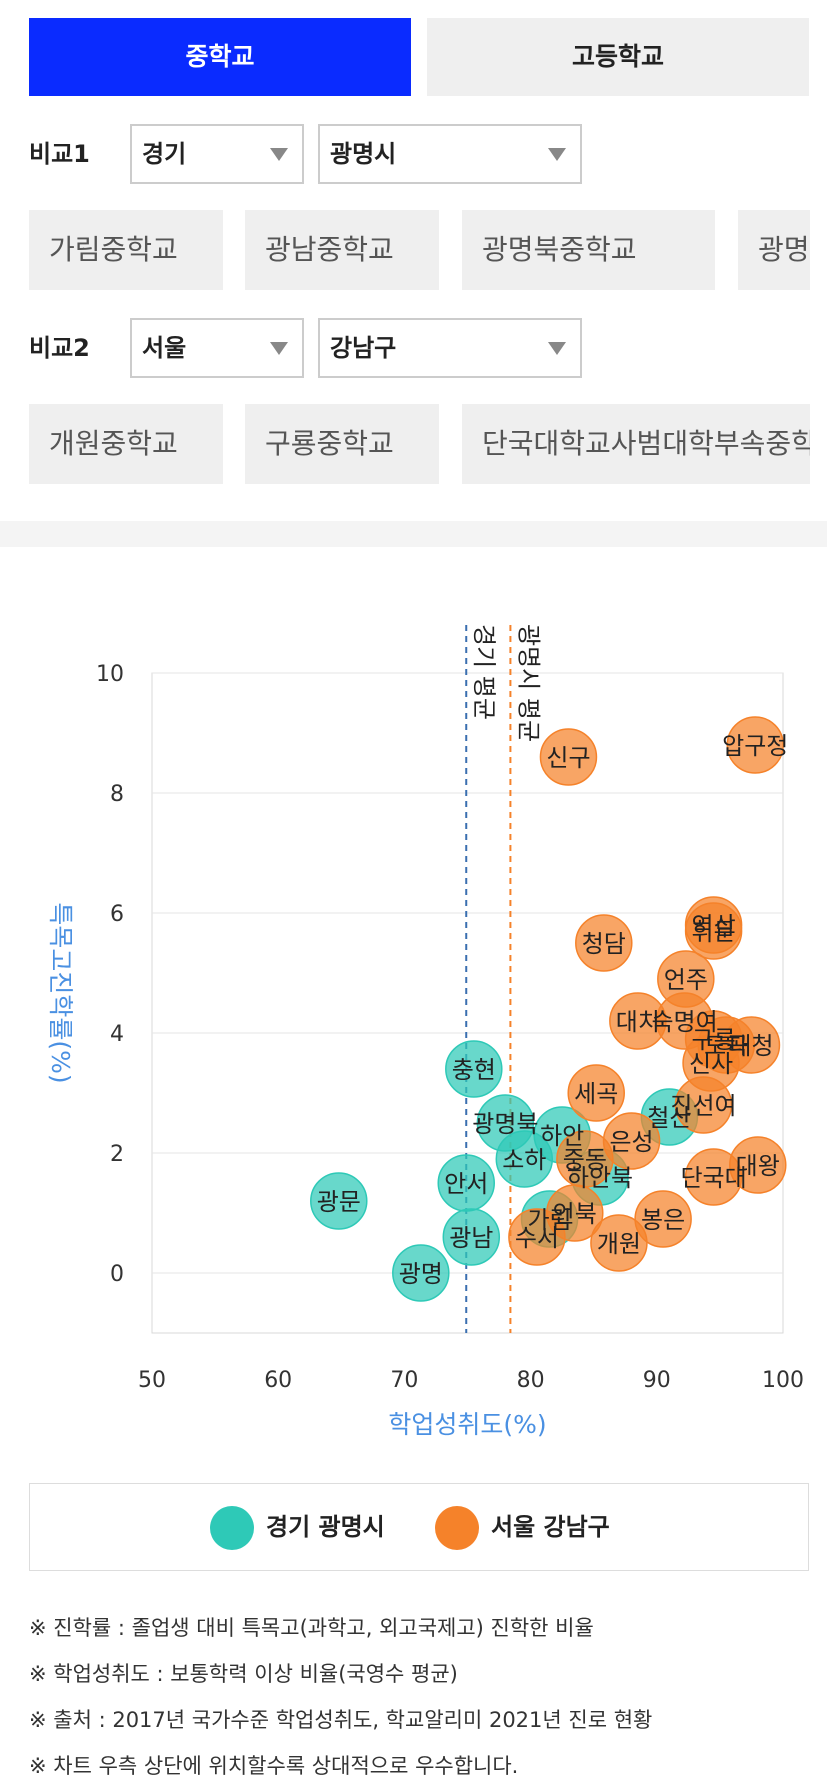  I want to click on compare1-school-chip: 광명중학교, so click(774, 250).